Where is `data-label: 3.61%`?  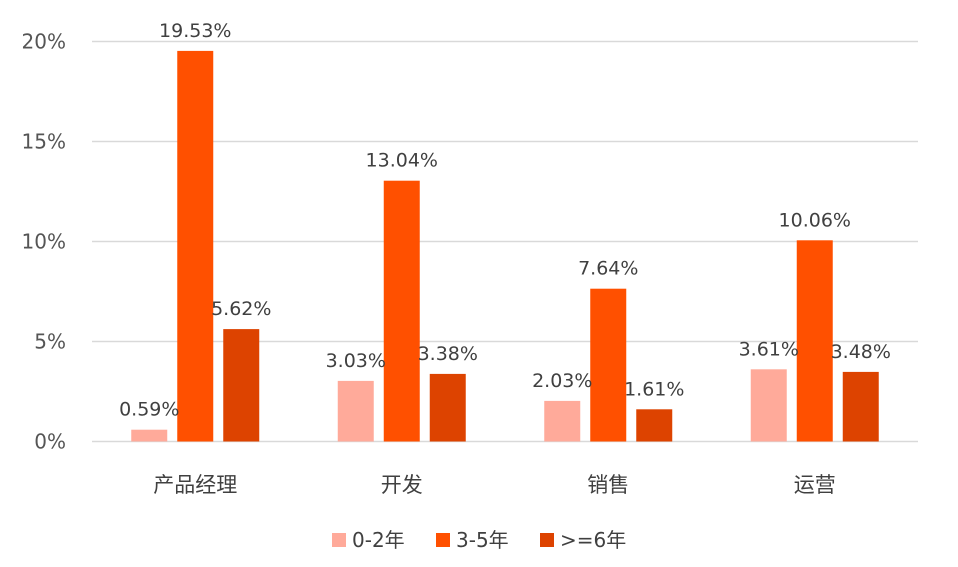 data-label: 3.61% is located at coordinates (769, 349).